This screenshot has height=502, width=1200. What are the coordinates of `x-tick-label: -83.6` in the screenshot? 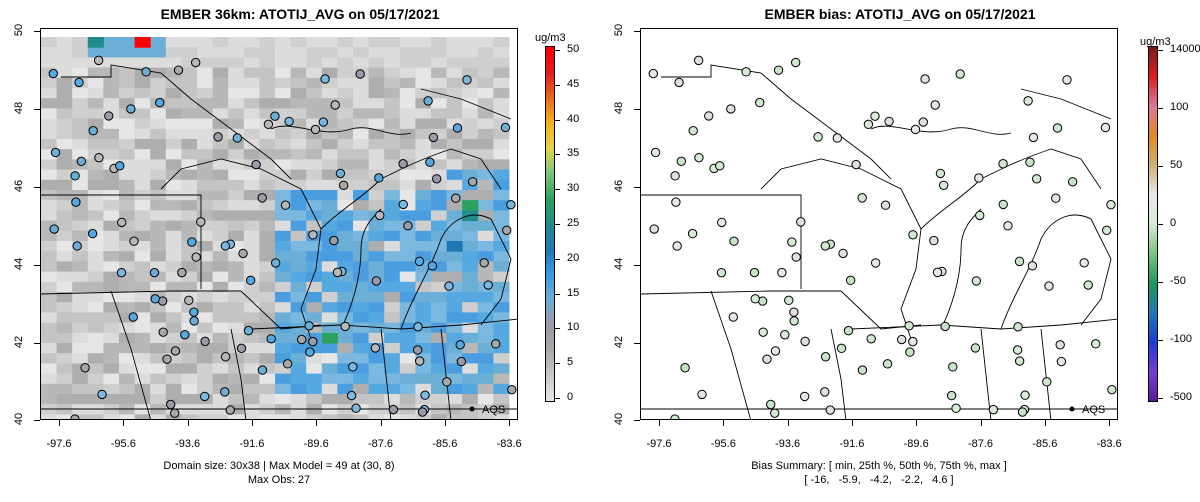 It's located at (509, 444).